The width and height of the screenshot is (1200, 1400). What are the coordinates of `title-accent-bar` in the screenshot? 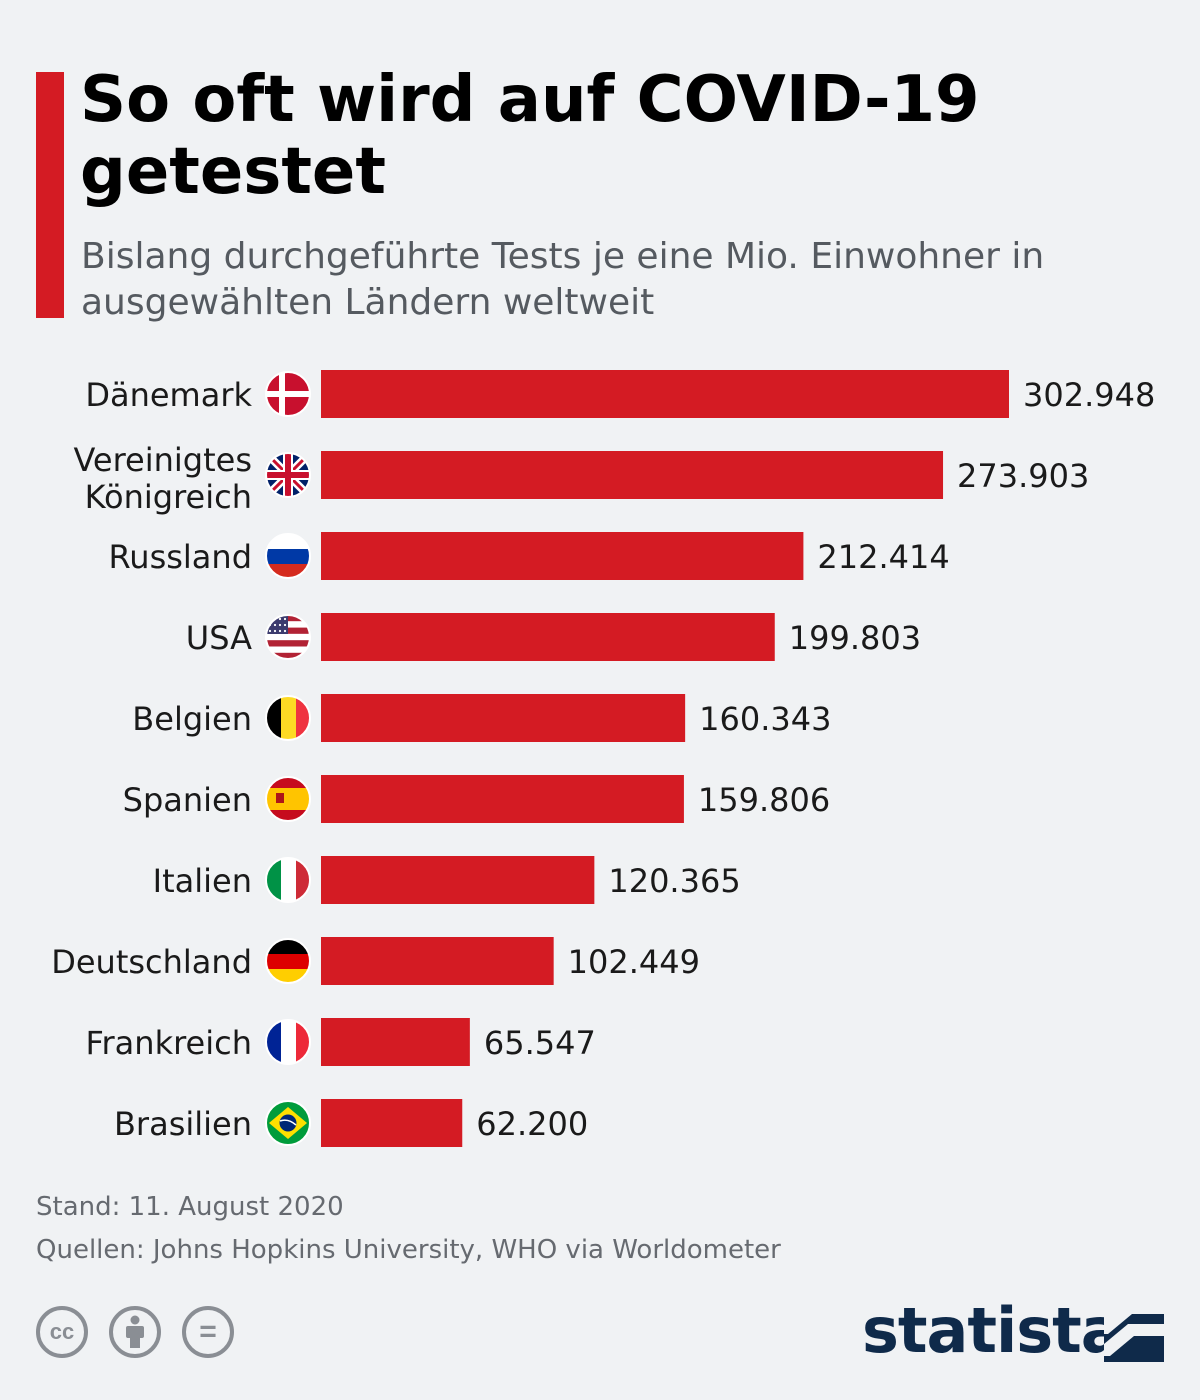 It's located at (50, 195).